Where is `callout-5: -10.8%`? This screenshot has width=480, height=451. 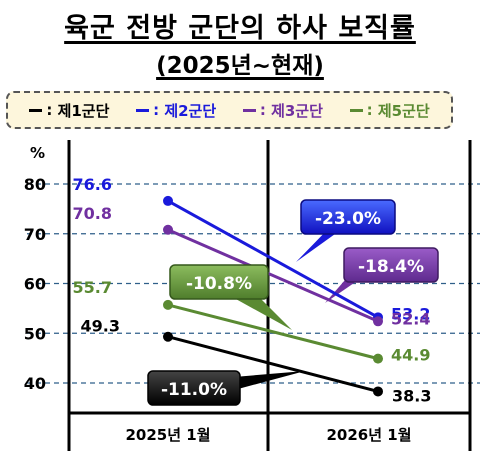
callout-5: -10.8% is located at coordinates (219, 282).